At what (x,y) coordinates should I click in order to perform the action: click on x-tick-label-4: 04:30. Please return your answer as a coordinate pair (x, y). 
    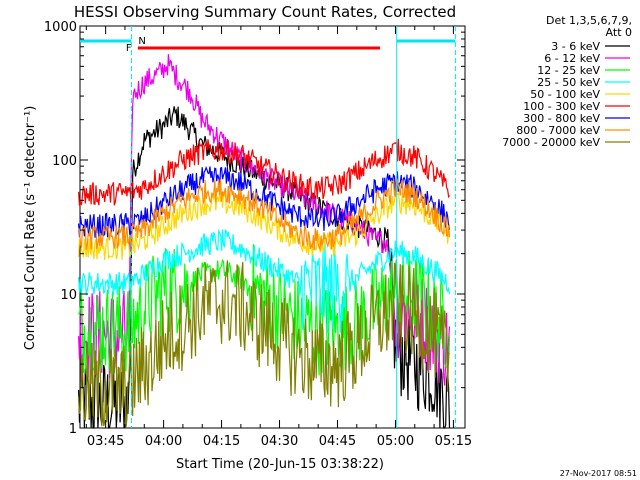
    Looking at the image, I should click on (279, 441).